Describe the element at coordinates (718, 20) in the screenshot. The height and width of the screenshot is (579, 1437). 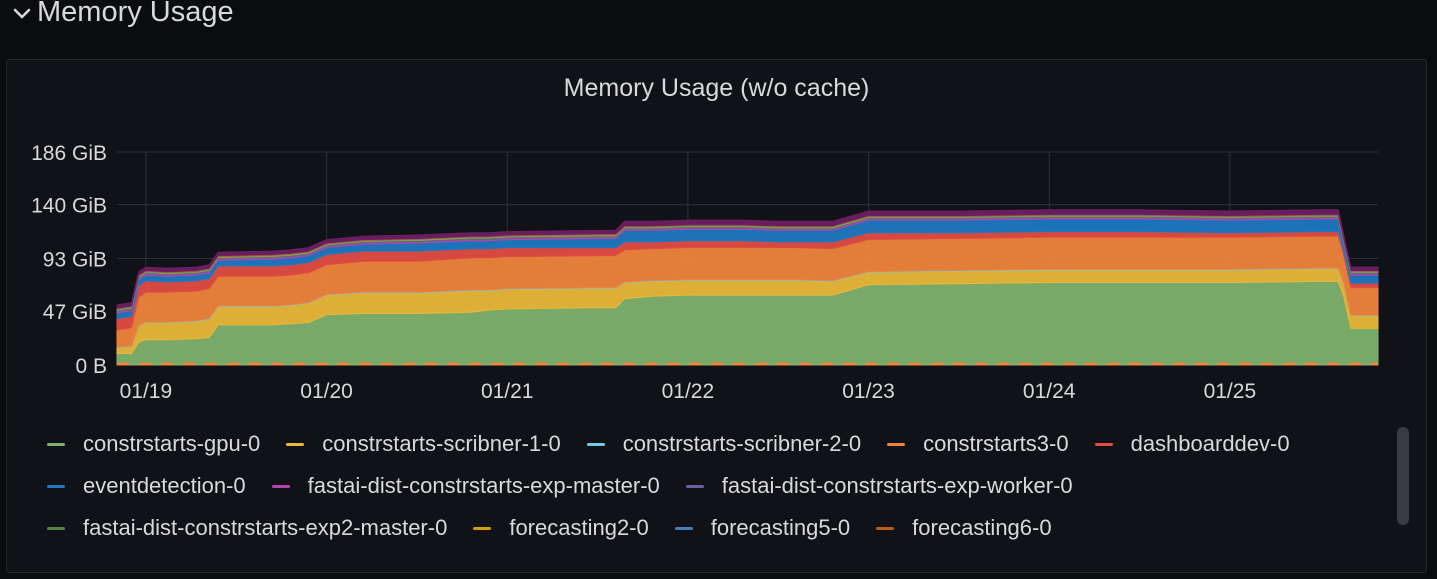
I see `row-header: Memory Usage` at that location.